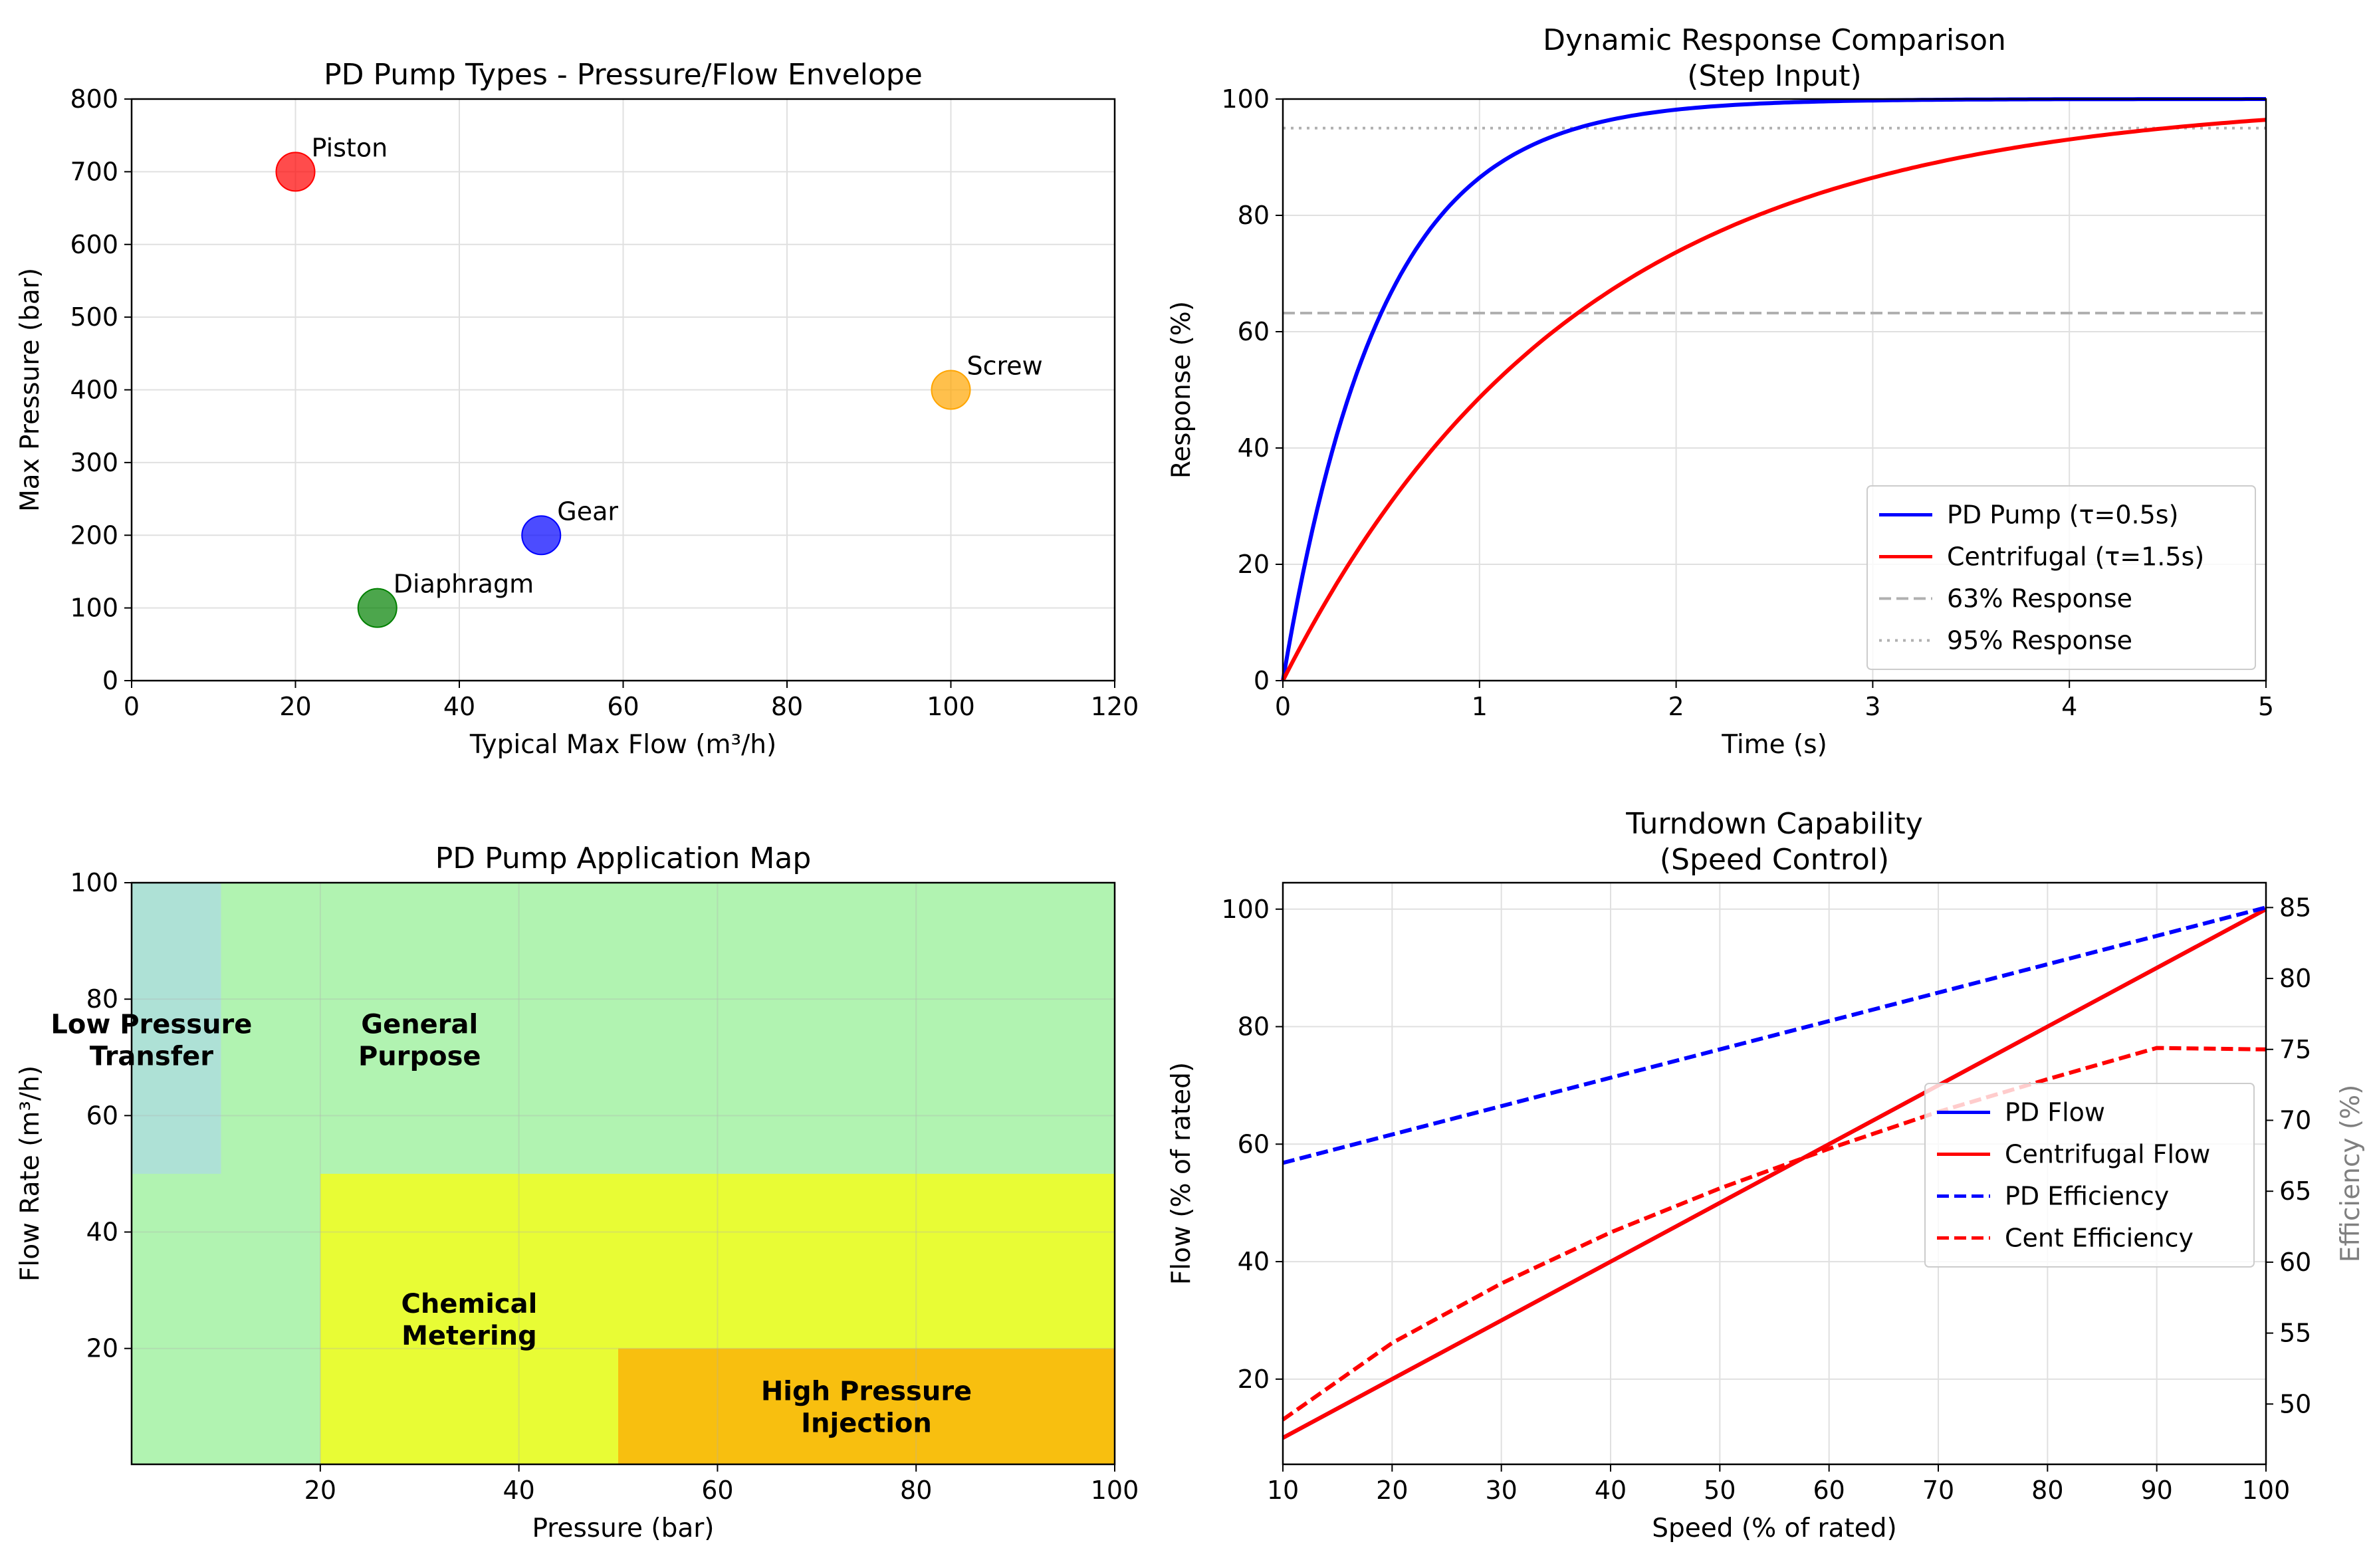 Image resolution: width=2373 pixels, height=1568 pixels. What do you see at coordinates (2266, 706) in the screenshot?
I see `x-tick-label: 5` at bounding box center [2266, 706].